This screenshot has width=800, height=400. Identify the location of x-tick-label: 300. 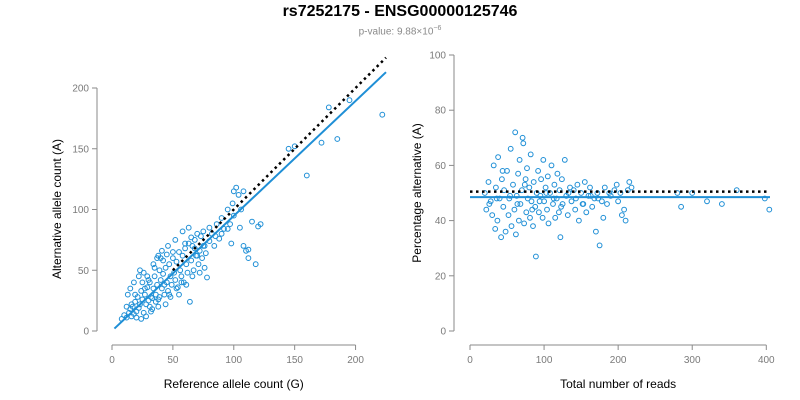
(692, 360).